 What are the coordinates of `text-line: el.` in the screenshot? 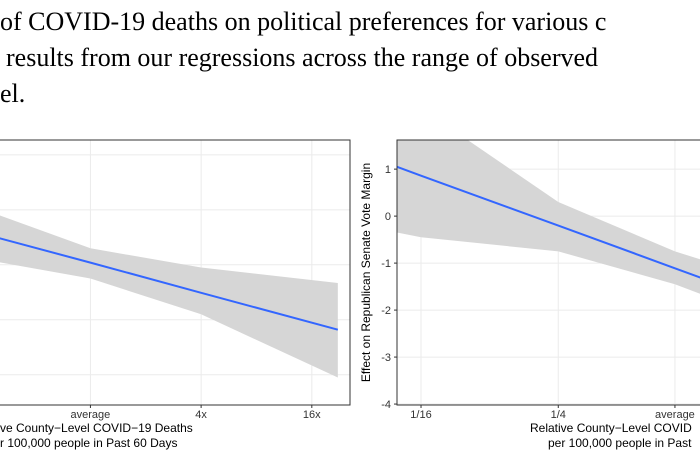 It's located at (12, 93).